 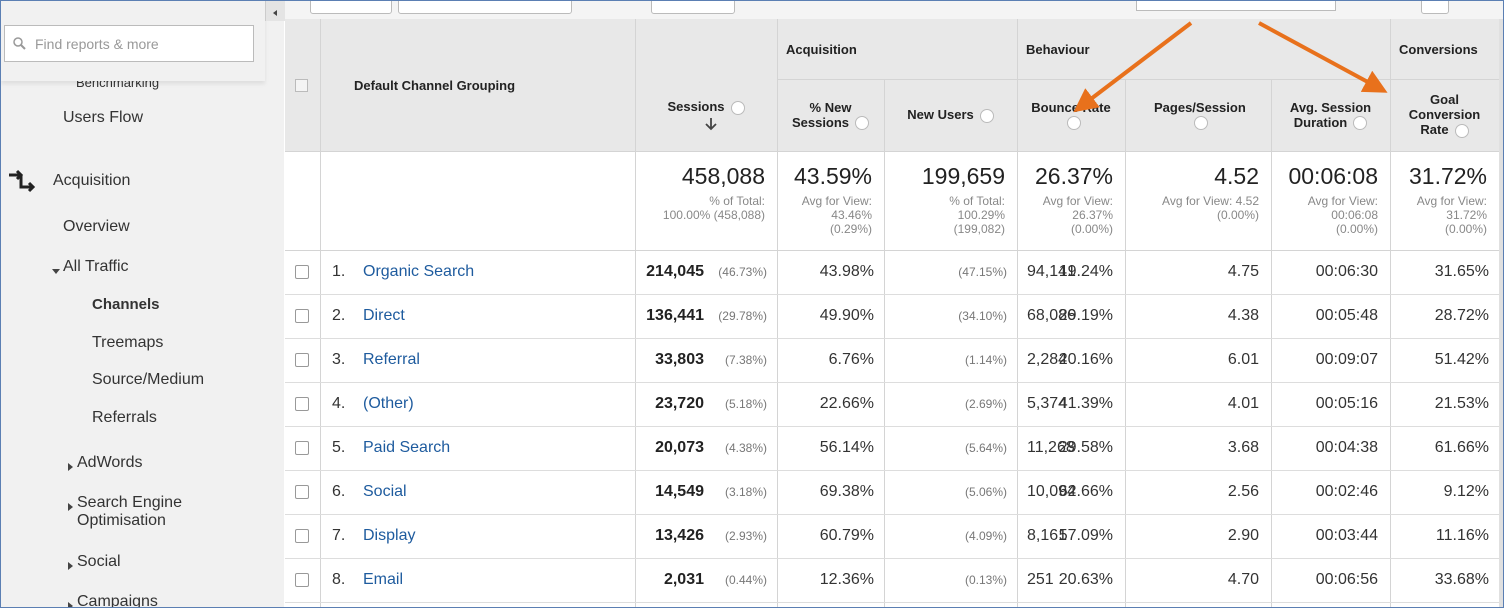 What do you see at coordinates (117, 600) in the screenshot?
I see `nav-item: Campaigns` at bounding box center [117, 600].